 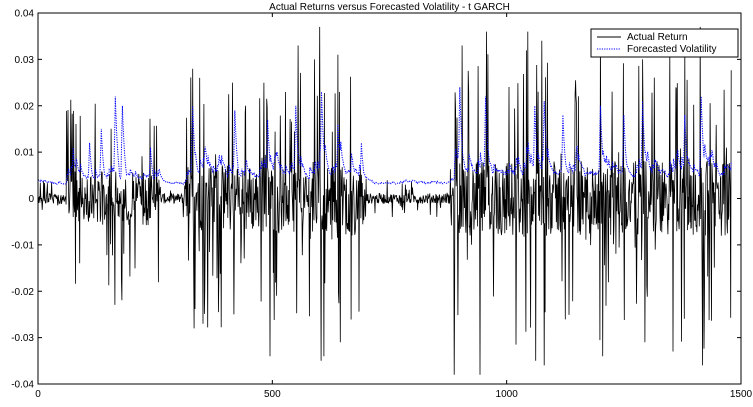 What do you see at coordinates (657, 37) in the screenshot?
I see `legend-label-actual-return: Actual Return` at bounding box center [657, 37].